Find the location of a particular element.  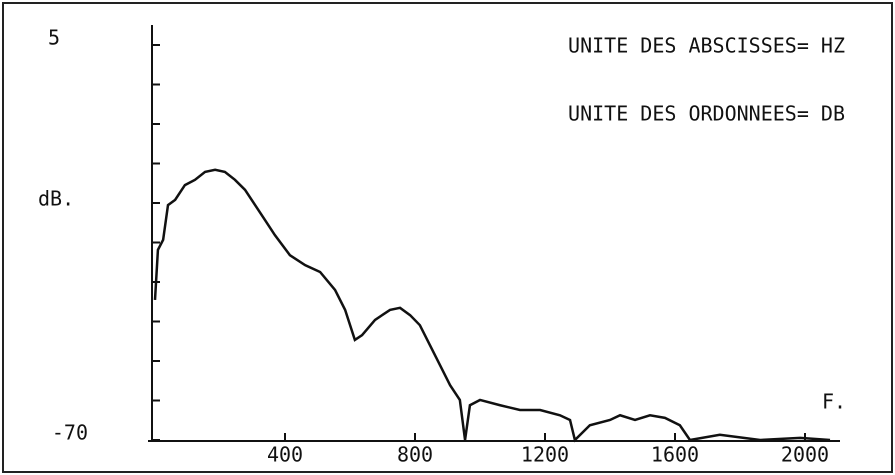

y-tick-label: 5 is located at coordinates (54, 38).